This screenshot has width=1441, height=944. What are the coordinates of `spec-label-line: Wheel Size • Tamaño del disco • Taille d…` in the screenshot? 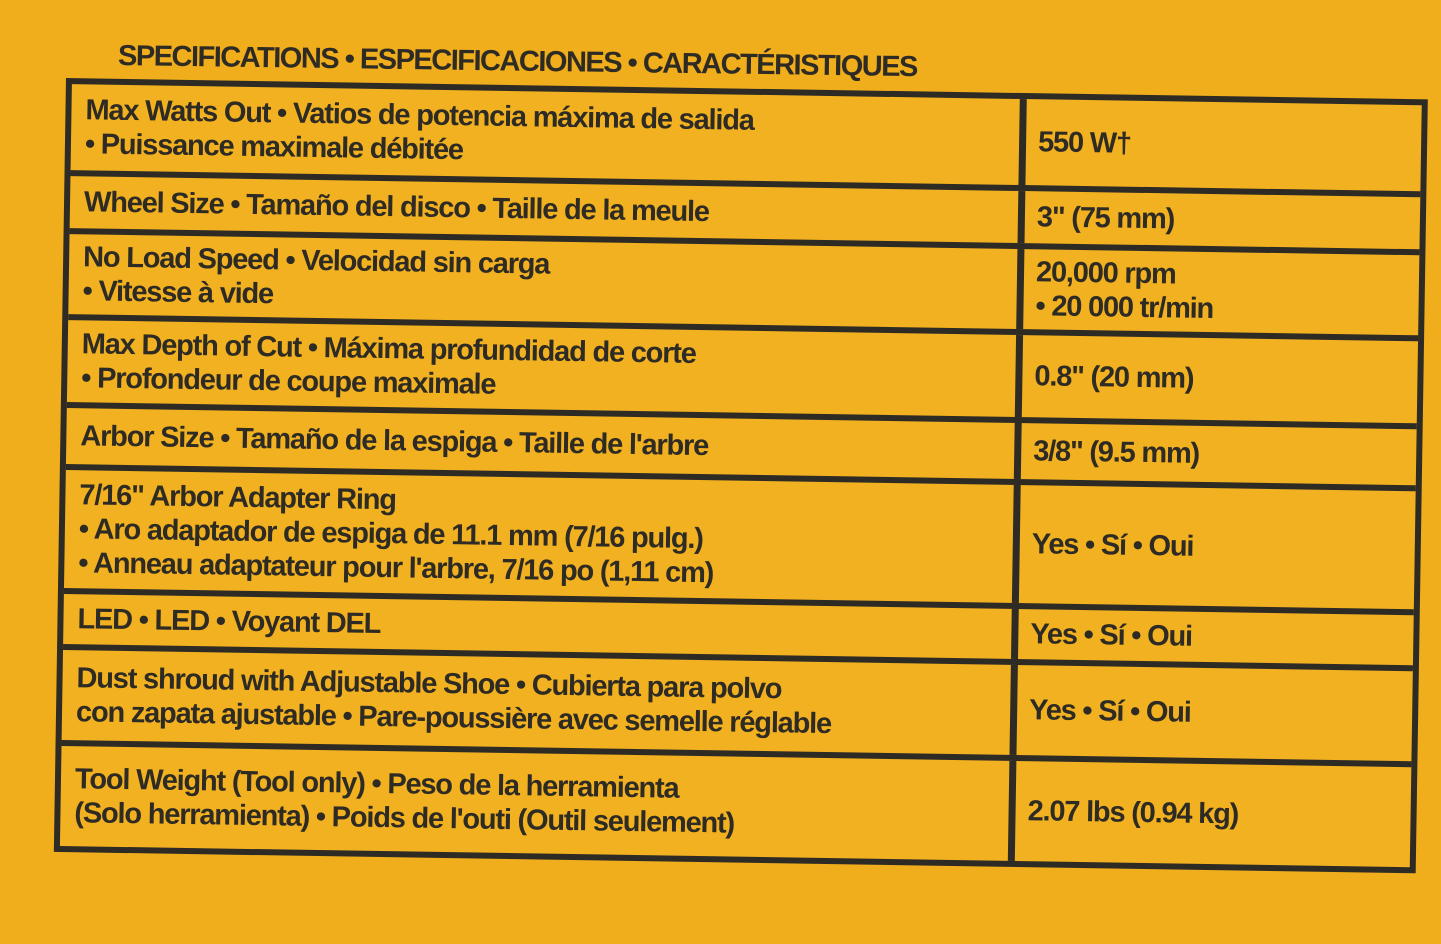 It's located at (396, 207).